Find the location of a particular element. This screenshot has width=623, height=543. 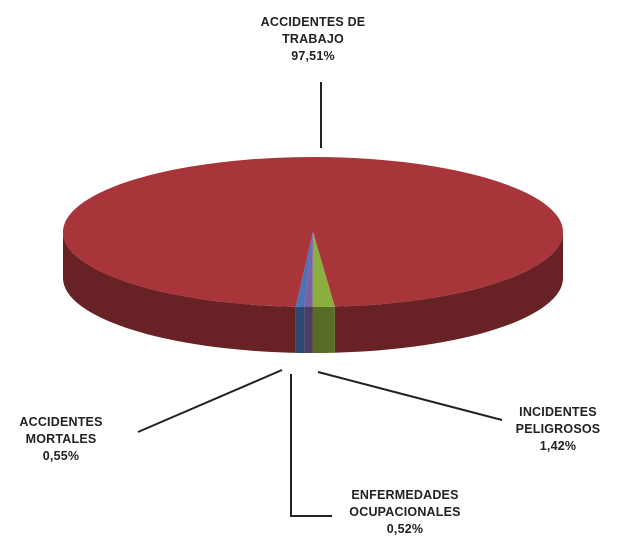

category-label: INCIDENTES PELIGROSOS is located at coordinates (558, 420).